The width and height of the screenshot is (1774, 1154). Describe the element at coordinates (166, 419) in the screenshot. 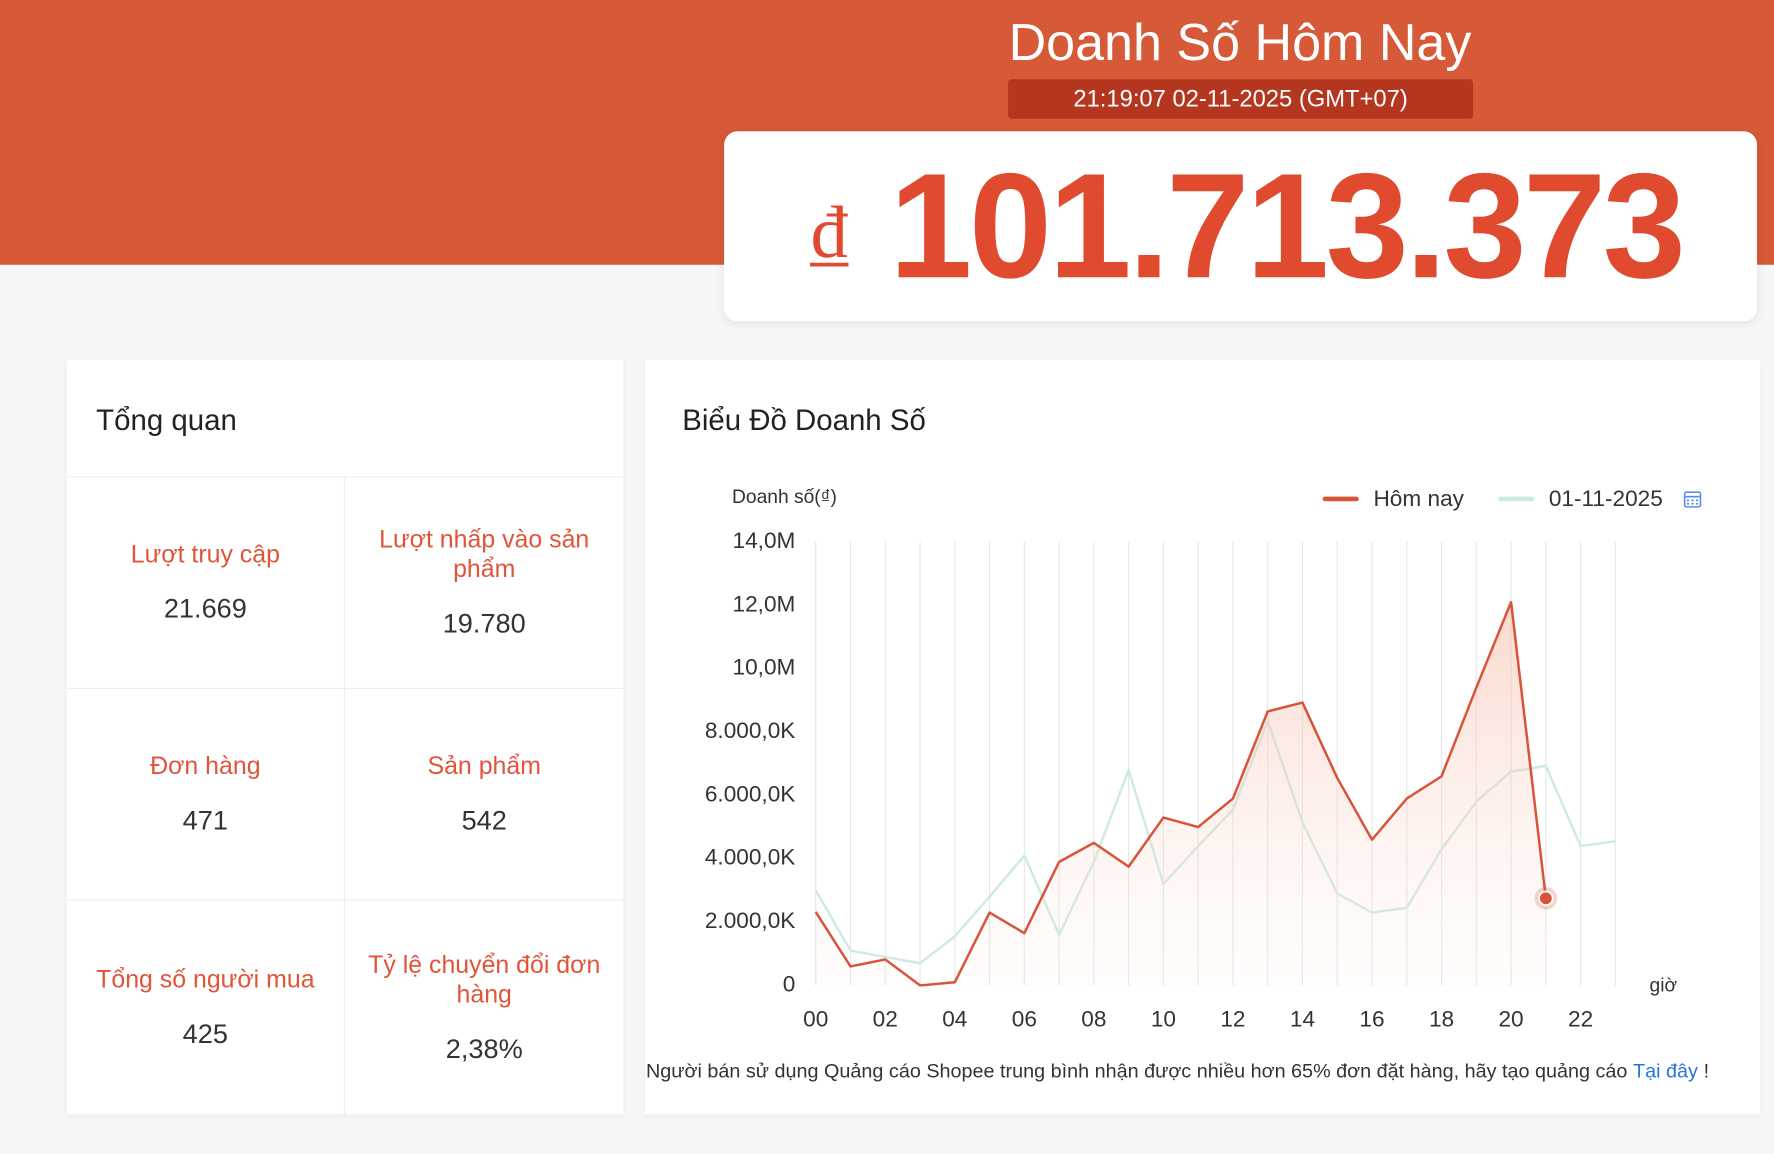

I see `overview-title: Tổng quan` at that location.